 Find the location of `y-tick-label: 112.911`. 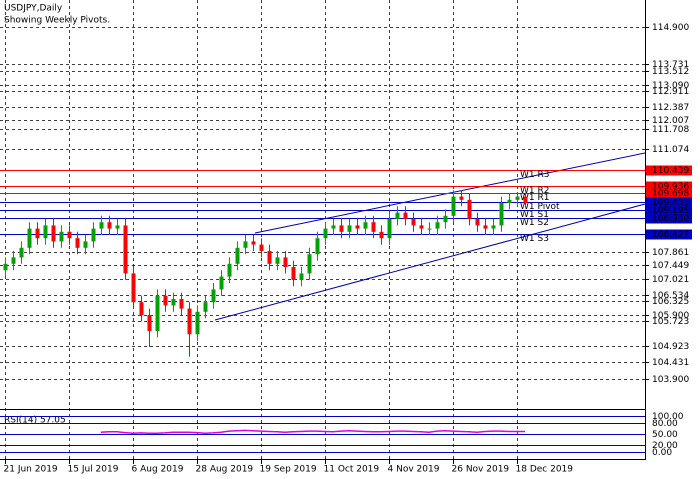

y-tick-label: 112.911 is located at coordinates (670, 92).